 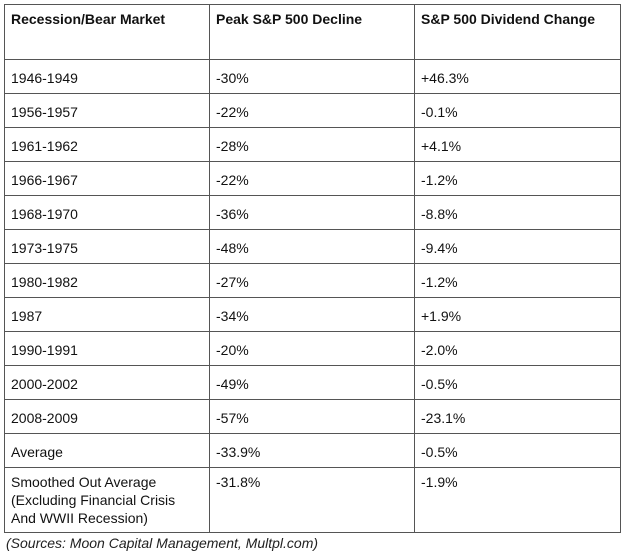 I want to click on table-row: 1990-1991 -20% -2.0%, so click(x=312, y=348).